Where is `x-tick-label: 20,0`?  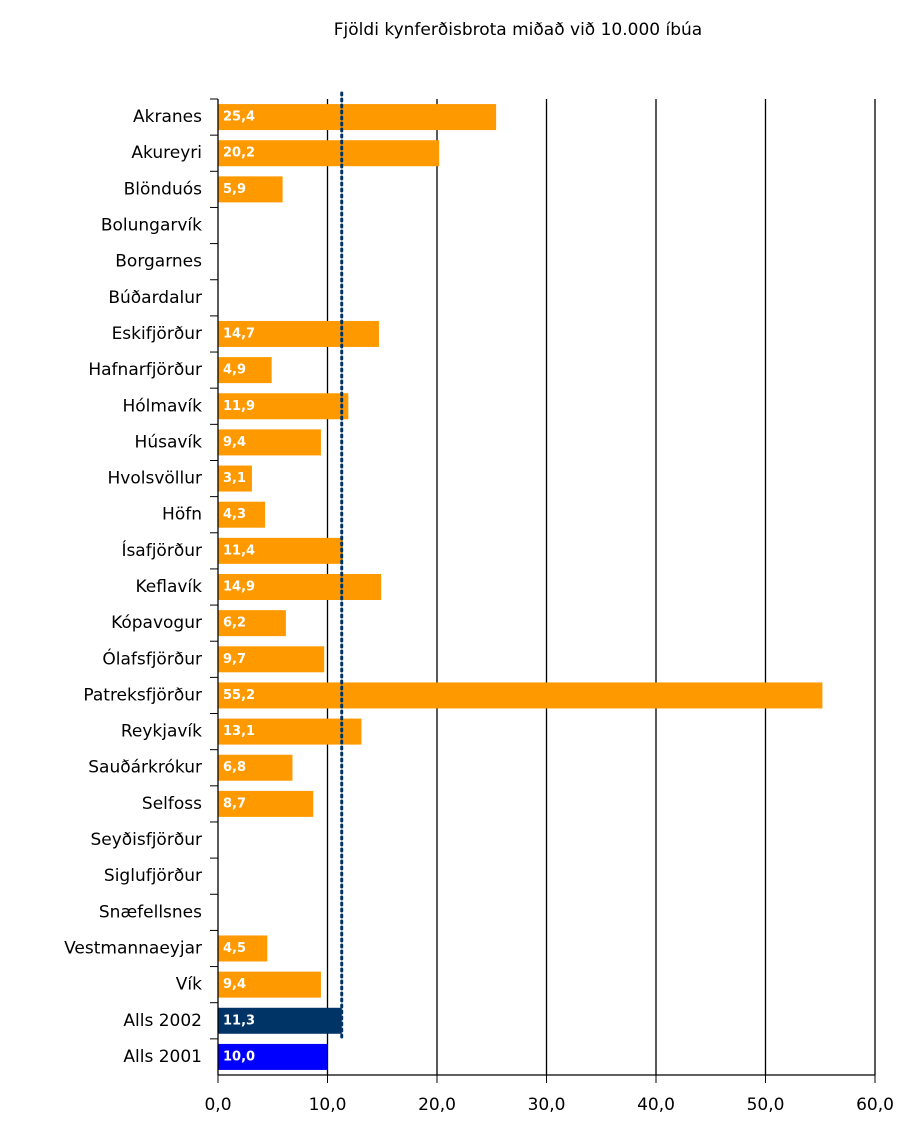 x-tick-label: 20,0 is located at coordinates (437, 1105).